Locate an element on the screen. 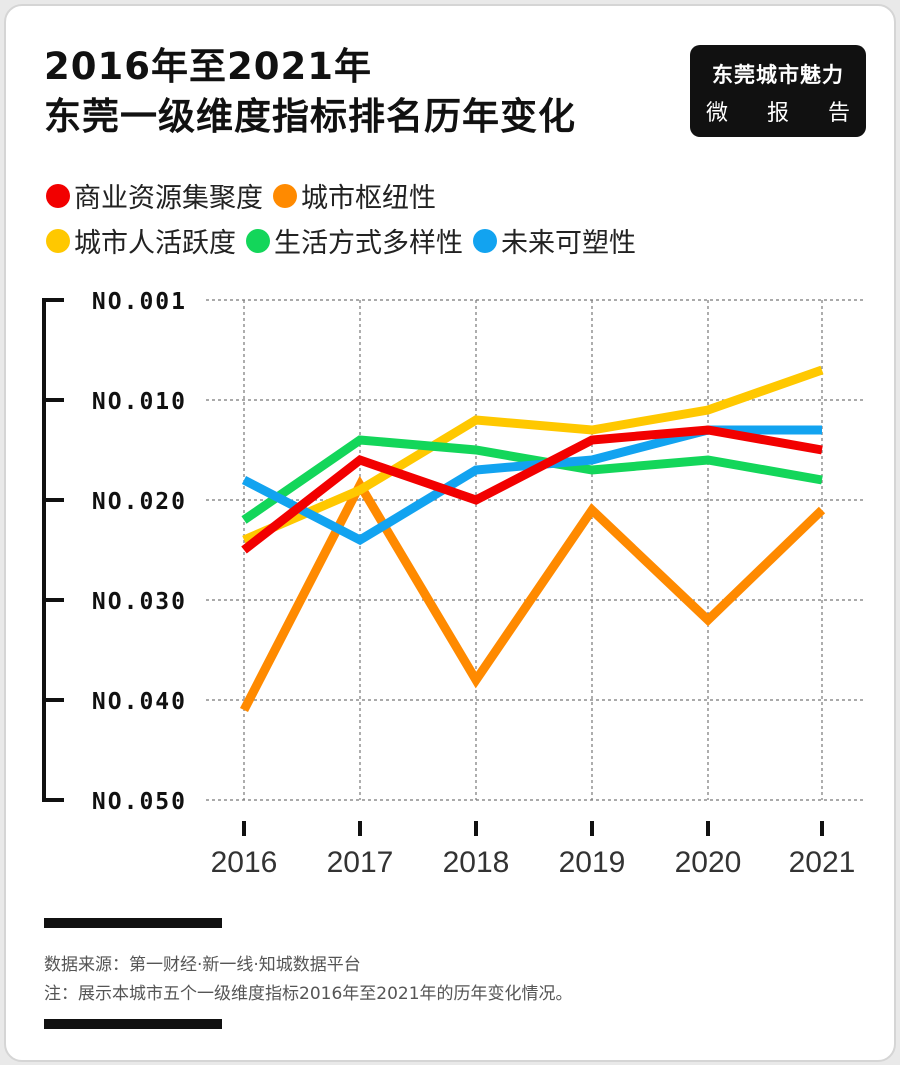 The height and width of the screenshot is (1065, 900). y-tick-label: NO.001 is located at coordinates (139, 302).